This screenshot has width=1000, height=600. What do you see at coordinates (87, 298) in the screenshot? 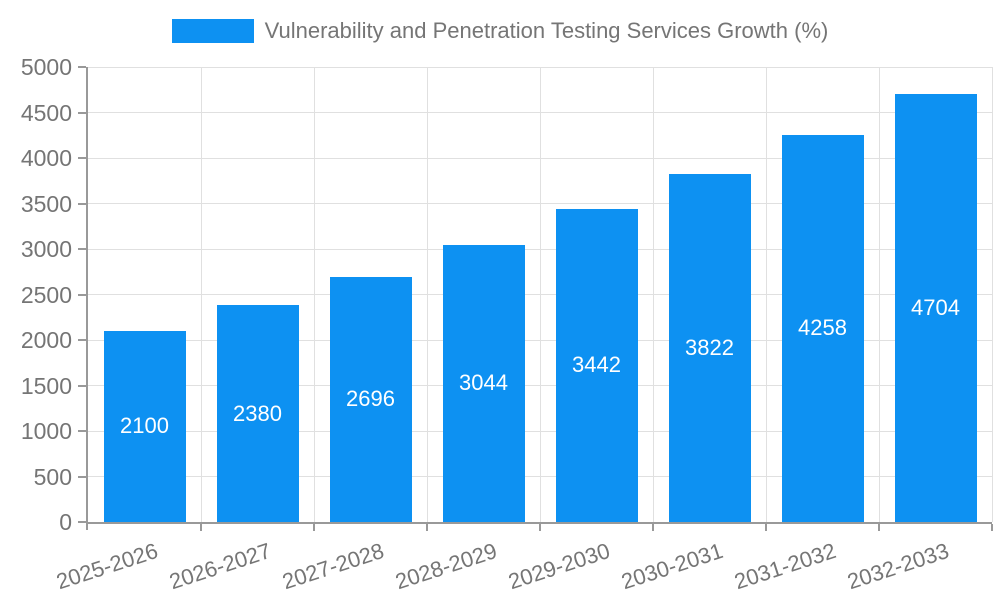
I see `y-axis-line` at bounding box center [87, 298].